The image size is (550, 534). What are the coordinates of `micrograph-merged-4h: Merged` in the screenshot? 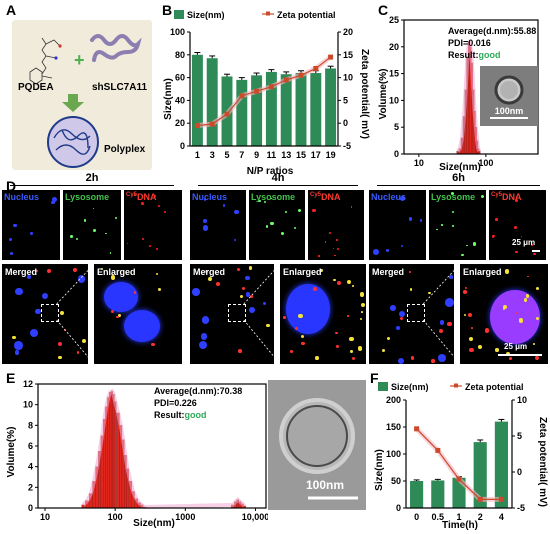 It's located at (232, 314).